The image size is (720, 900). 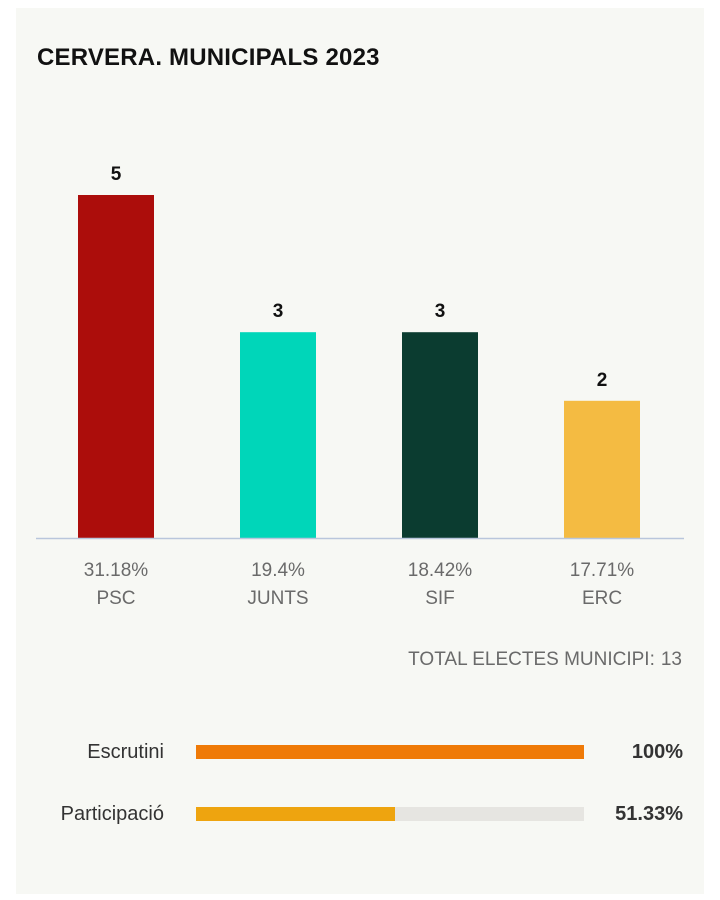 I want to click on progress-value-participacio: 51.33%, so click(x=649, y=814).